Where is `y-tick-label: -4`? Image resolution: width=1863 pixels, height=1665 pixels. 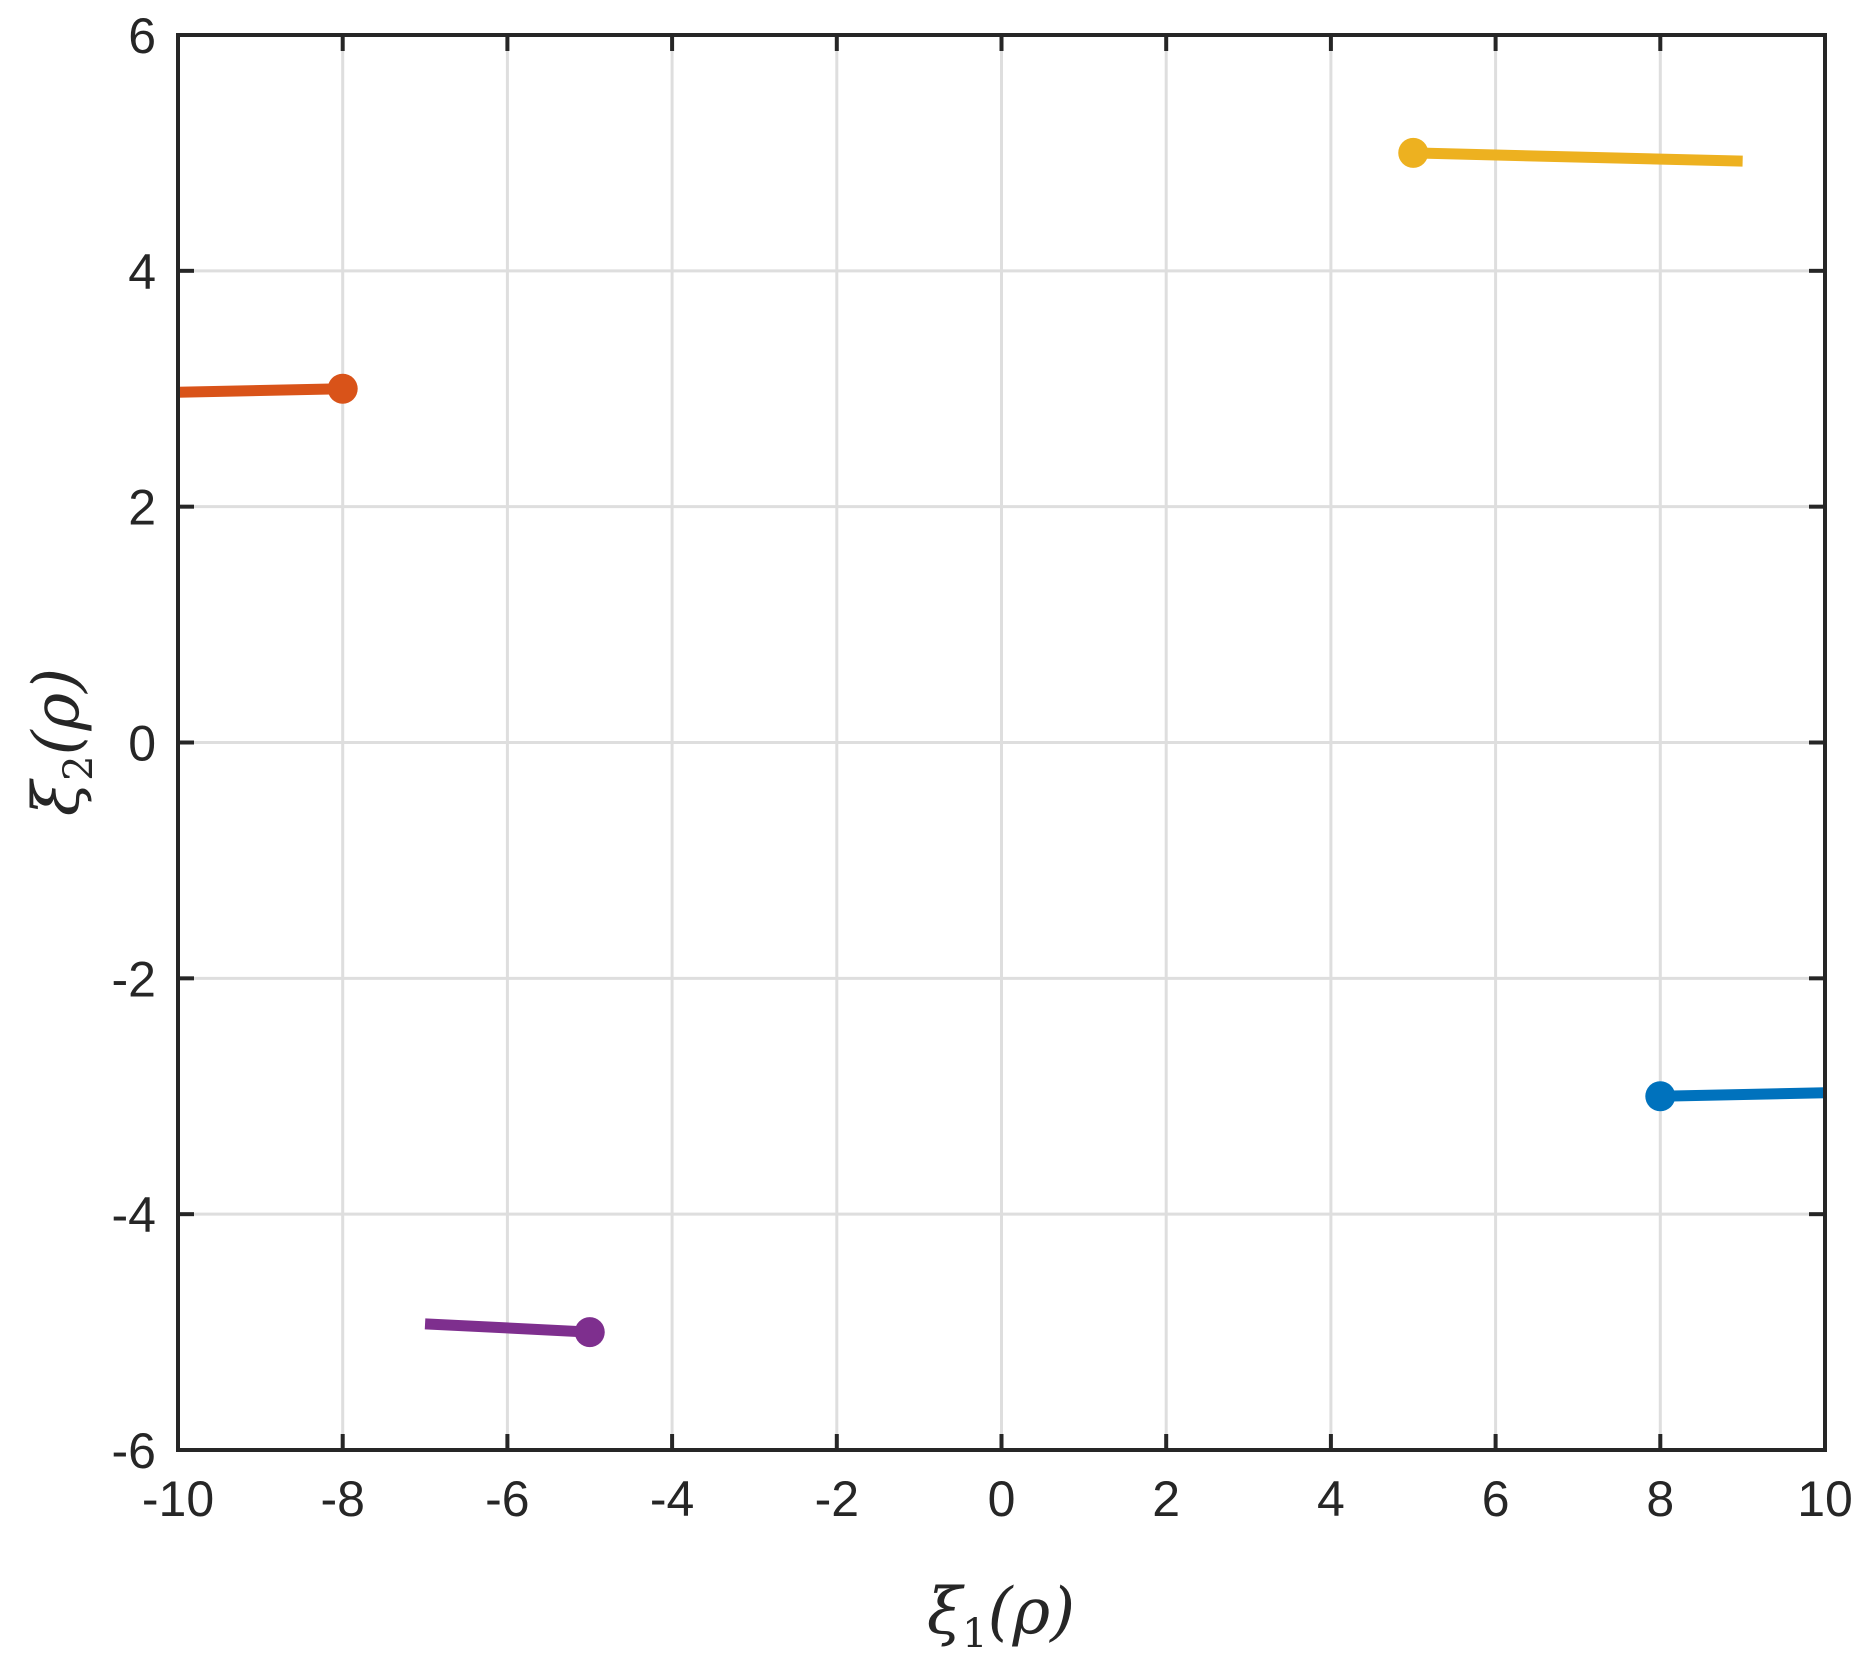
y-tick-label: -4 is located at coordinates (134, 1215).